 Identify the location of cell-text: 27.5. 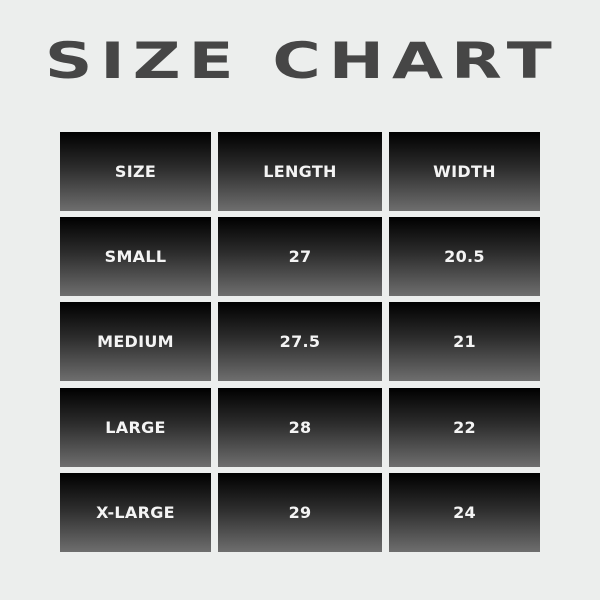
(300, 341).